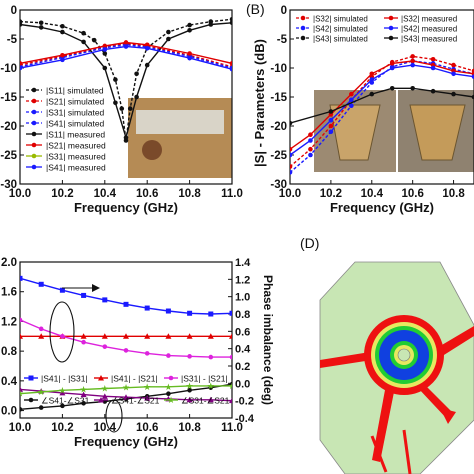 Image resolution: width=474 pixels, height=474 pixels. Describe the element at coordinates (9, 382) in the screenshot. I see `y-tick-label: 0.4` at that location.